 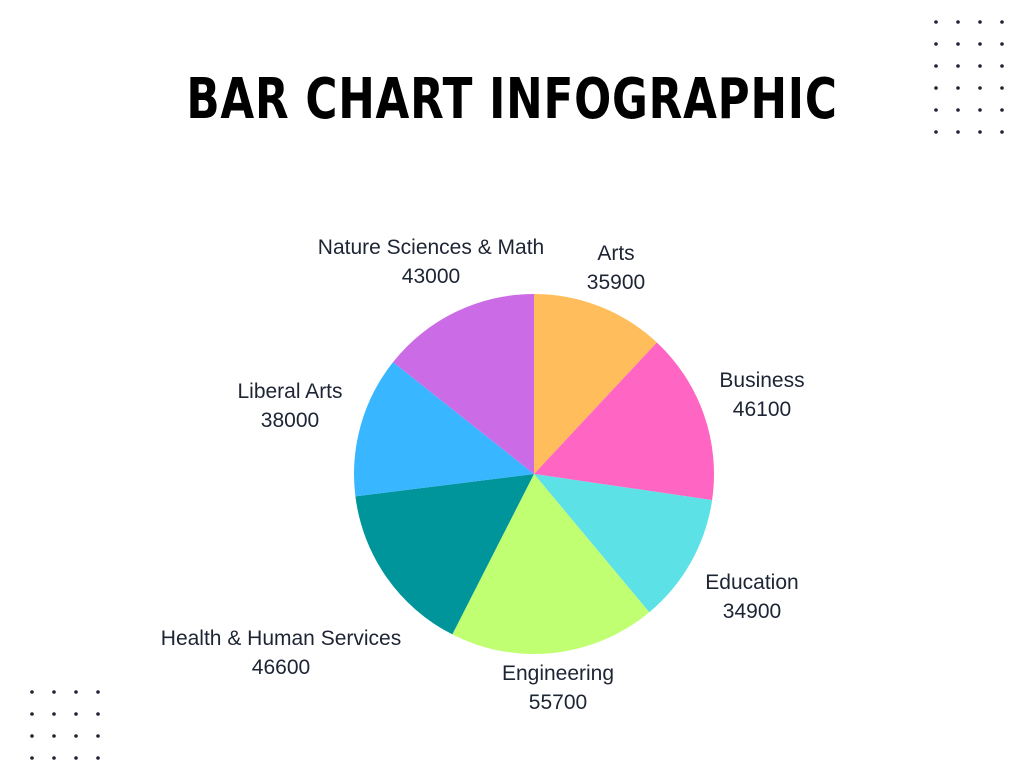 What do you see at coordinates (761, 380) in the screenshot?
I see `slice-category-label: Business` at bounding box center [761, 380].